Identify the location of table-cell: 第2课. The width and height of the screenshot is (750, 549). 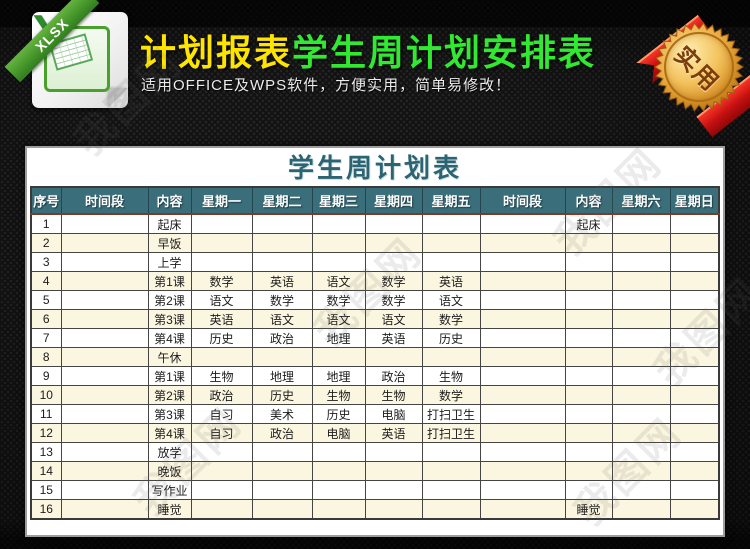
(169, 300).